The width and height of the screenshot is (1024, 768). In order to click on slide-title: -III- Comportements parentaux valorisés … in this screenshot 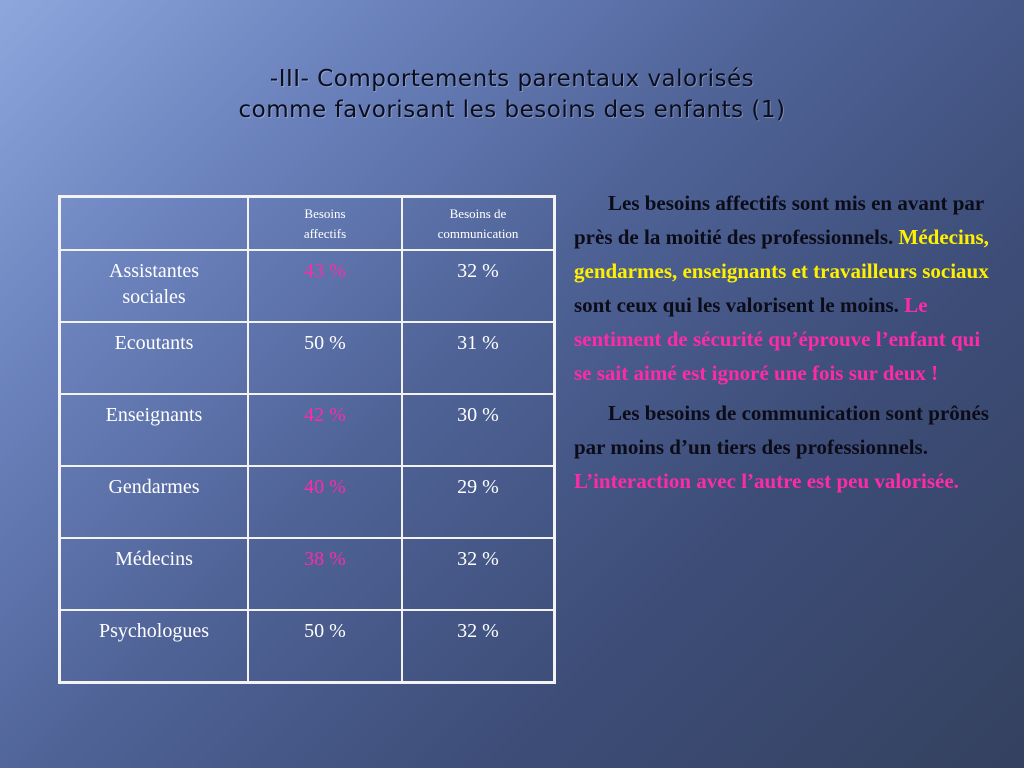, I will do `click(512, 95)`.